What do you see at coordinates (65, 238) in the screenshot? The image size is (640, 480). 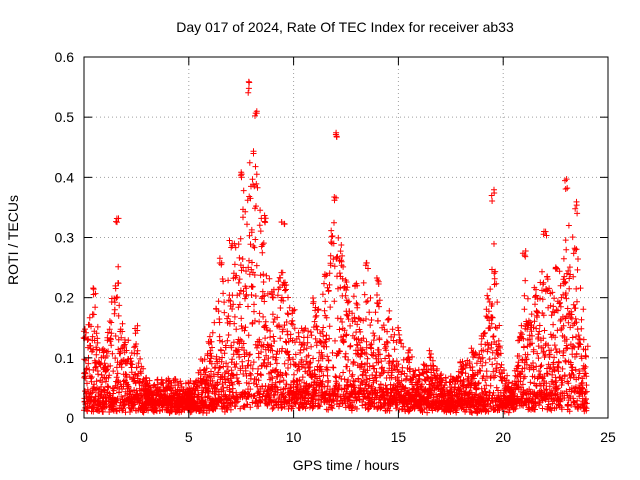 I see `y-tick-label: 0.3` at bounding box center [65, 238].